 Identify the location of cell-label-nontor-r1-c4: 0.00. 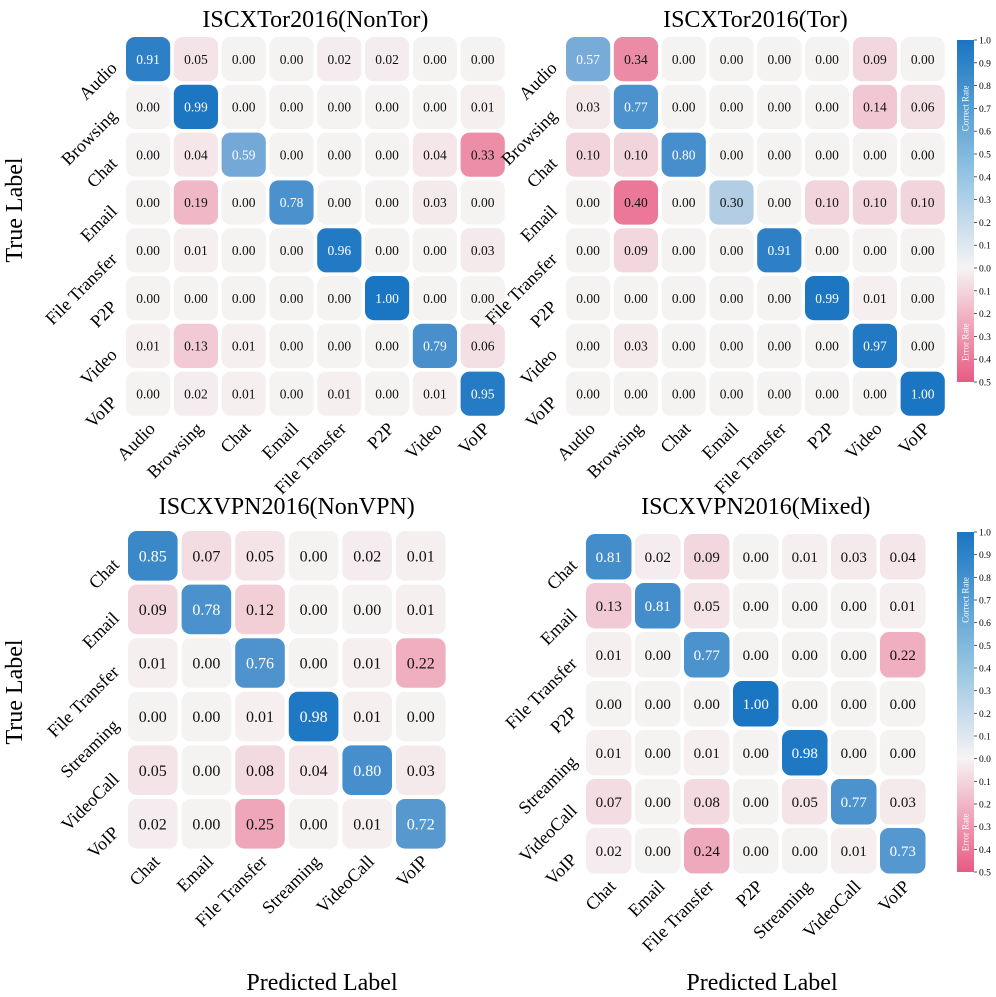
(339, 107).